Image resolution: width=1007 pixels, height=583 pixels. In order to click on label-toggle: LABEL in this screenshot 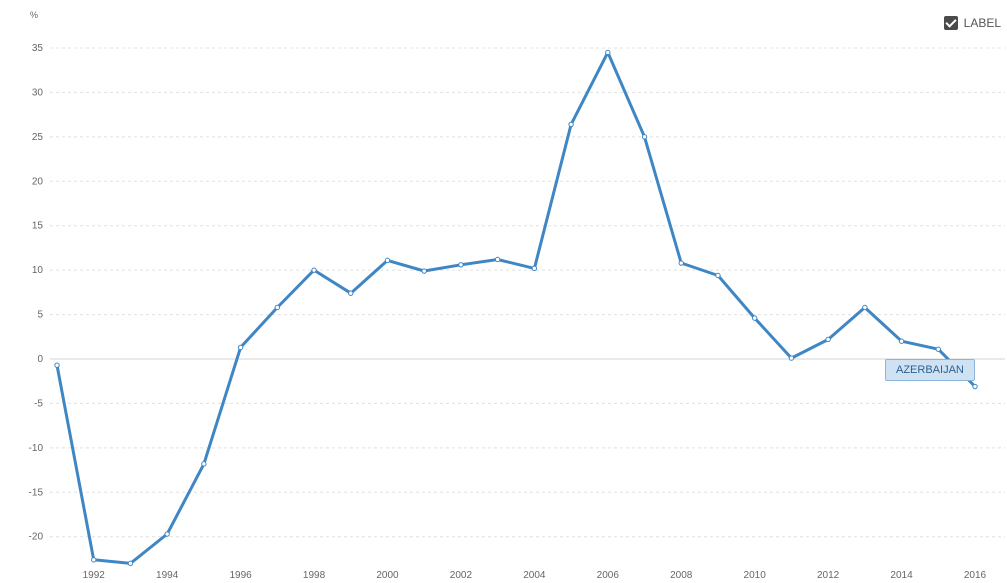, I will do `click(972, 23)`.